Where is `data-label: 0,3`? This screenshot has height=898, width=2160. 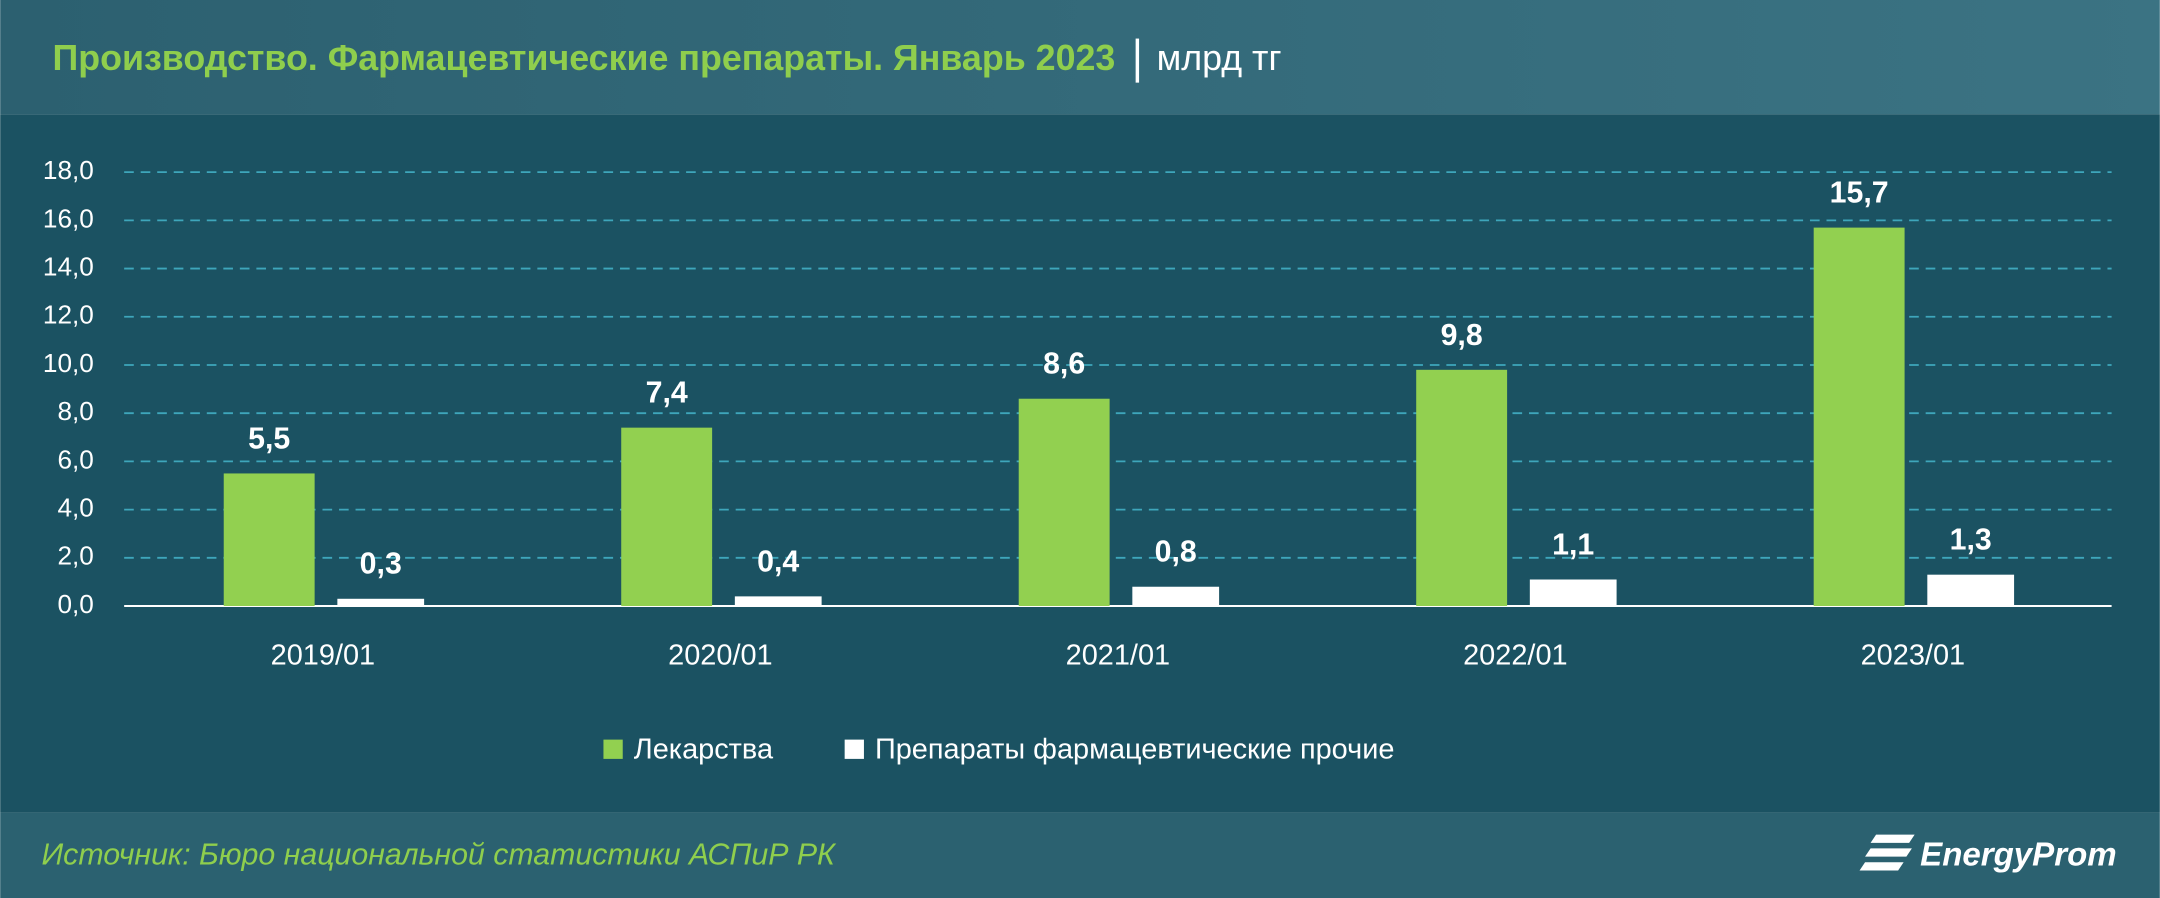
data-label: 0,3 is located at coordinates (381, 564).